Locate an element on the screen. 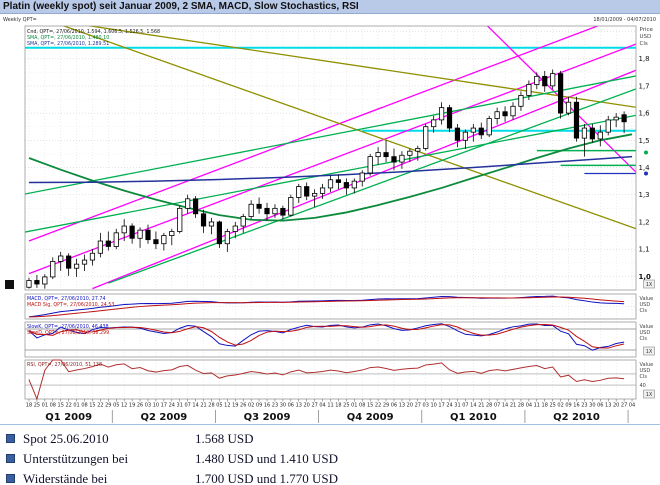 This screenshot has height=485, width=660. svg-text: 28 is located at coordinates (489, 406).